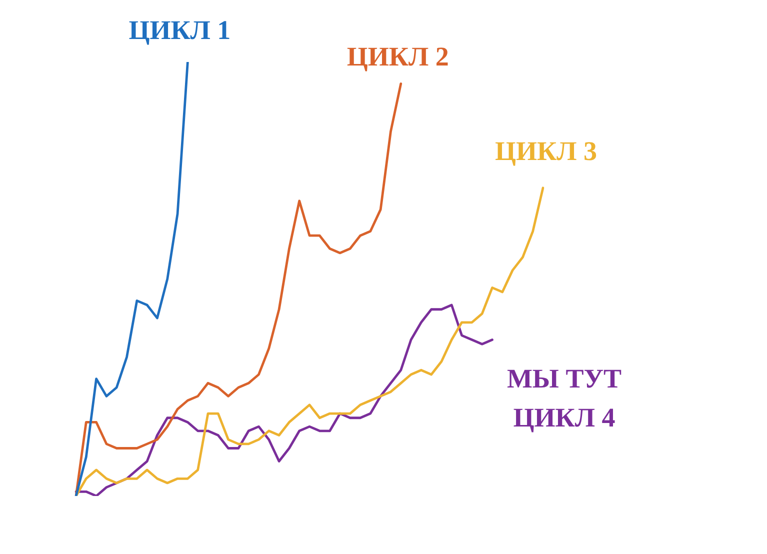 This screenshot has width=767, height=554. I want to click on annotation: МЫ ТУТ, so click(564, 379).